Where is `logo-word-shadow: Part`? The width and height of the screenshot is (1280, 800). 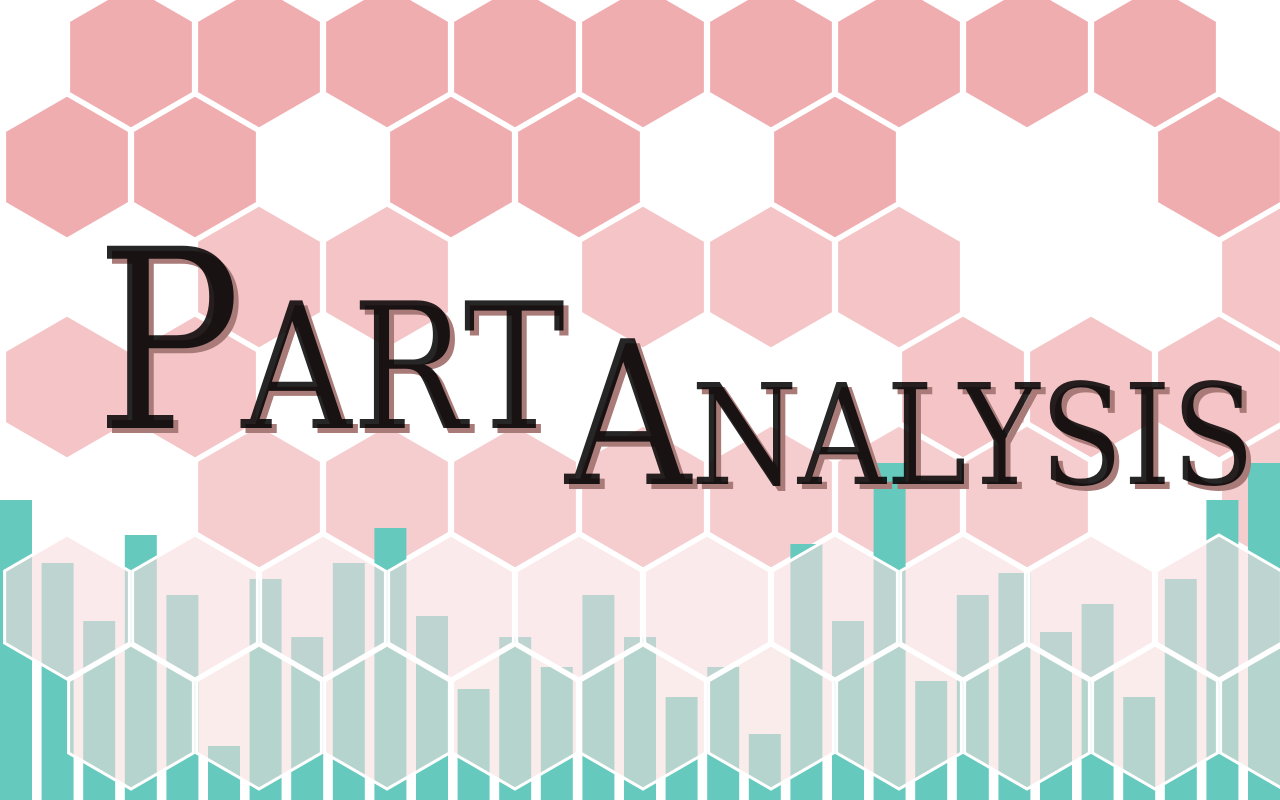
logo-word-shadow: Part is located at coordinates (335, 346).